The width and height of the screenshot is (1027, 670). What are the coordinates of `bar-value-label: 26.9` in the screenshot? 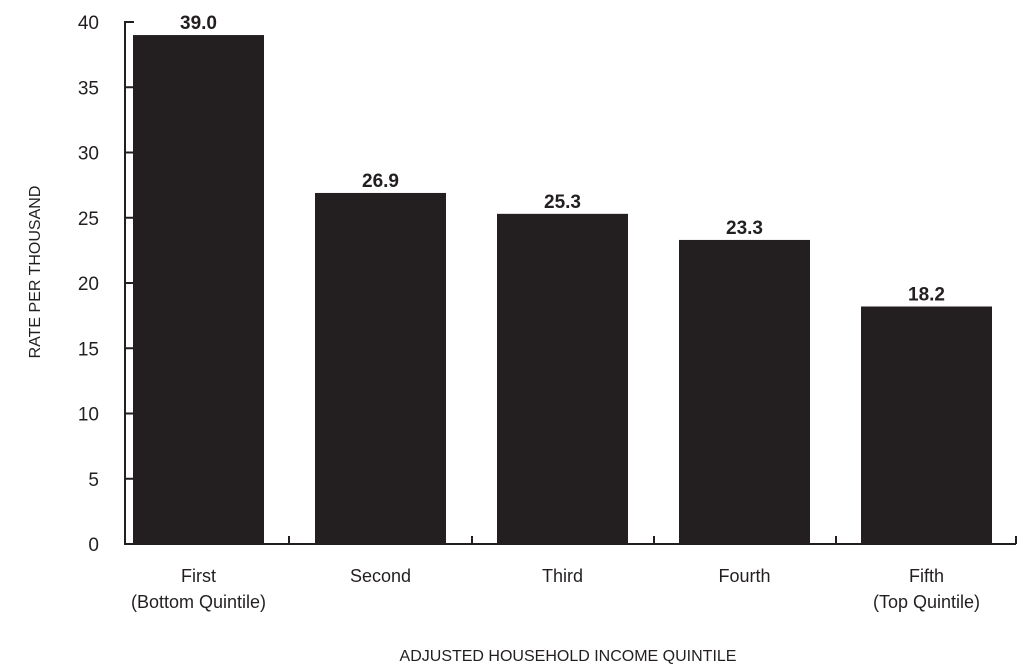 It's located at (380, 181).